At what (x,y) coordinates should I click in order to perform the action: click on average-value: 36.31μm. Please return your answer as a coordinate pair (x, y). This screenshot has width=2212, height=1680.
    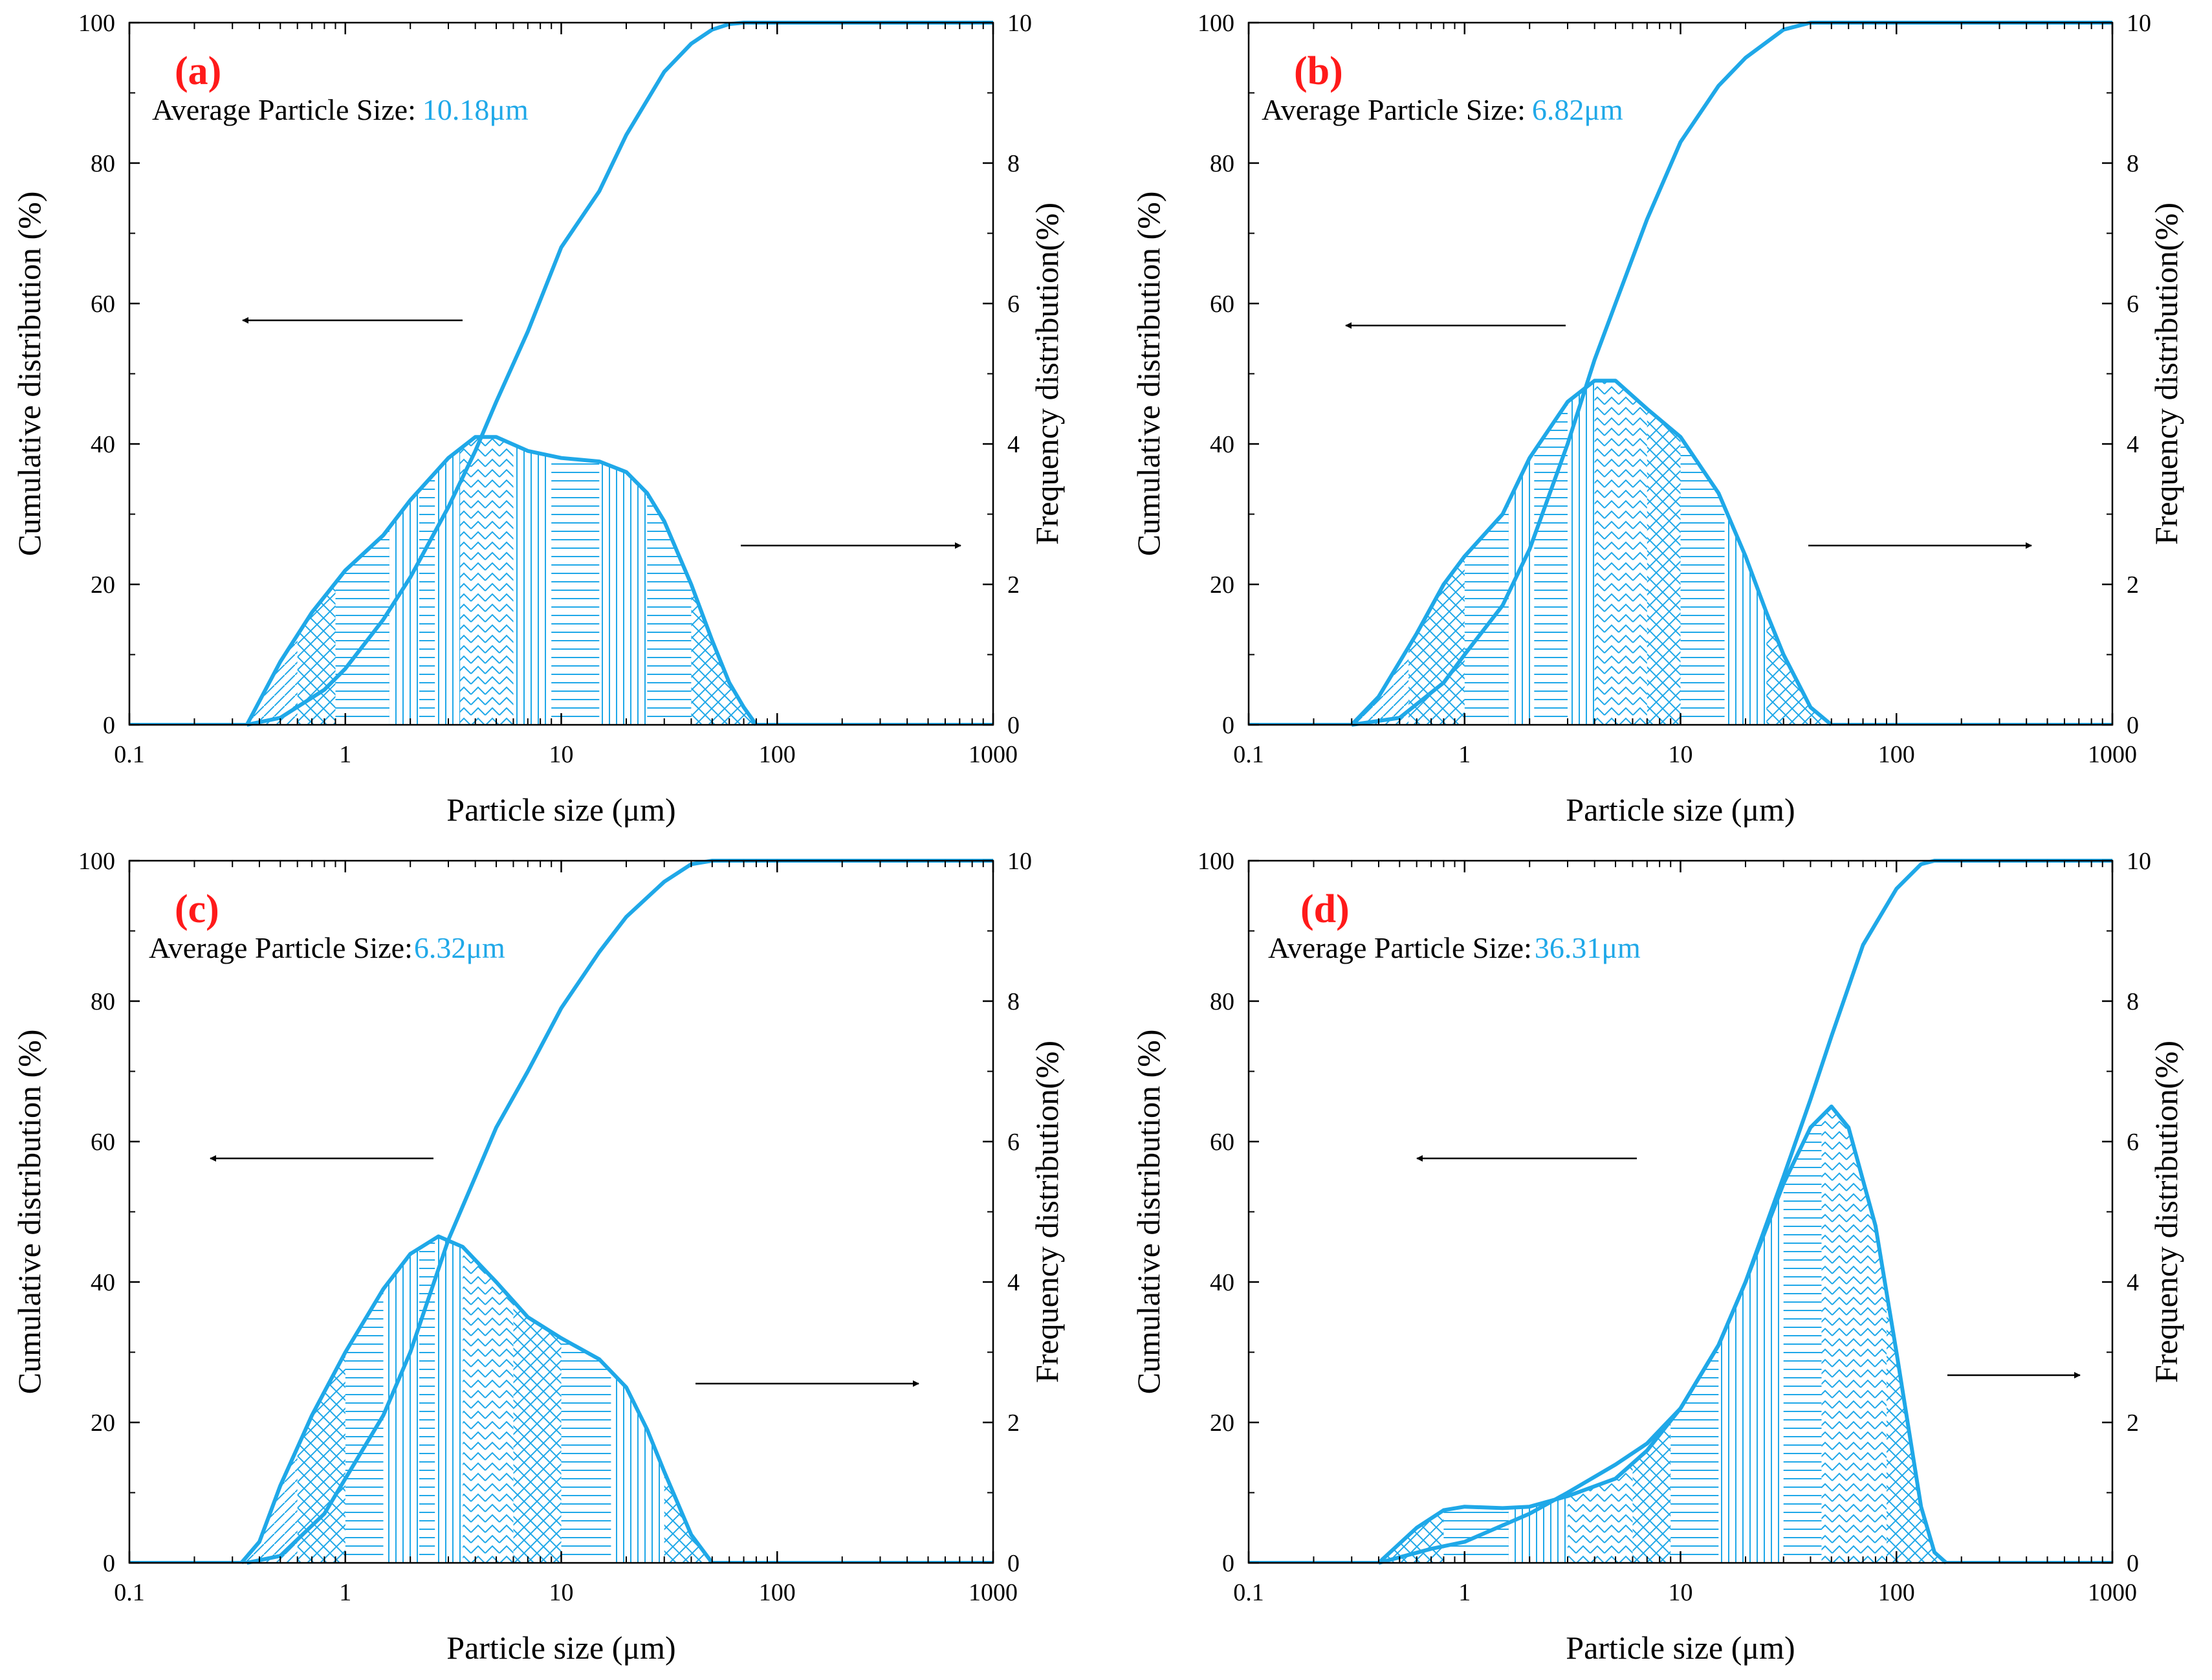
    Looking at the image, I should click on (1588, 947).